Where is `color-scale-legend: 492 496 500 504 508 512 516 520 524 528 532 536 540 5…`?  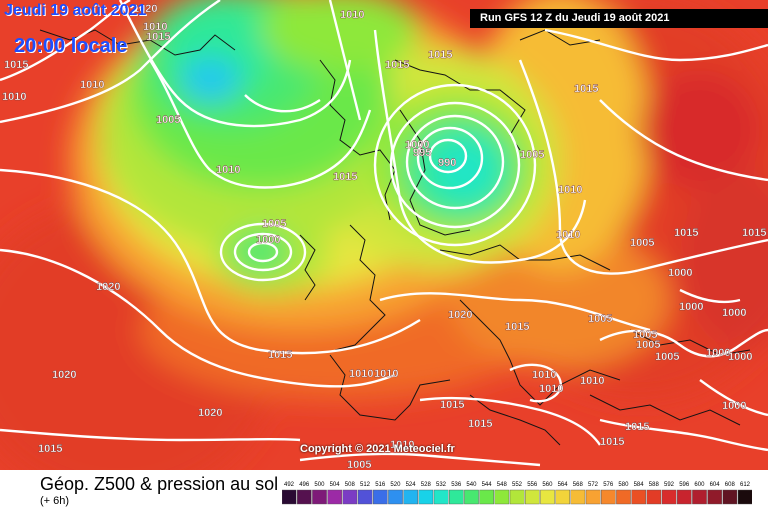 color-scale-legend: 492 496 500 504 508 512 516 520 524 528 532 536 540 5… is located at coordinates (517, 493).